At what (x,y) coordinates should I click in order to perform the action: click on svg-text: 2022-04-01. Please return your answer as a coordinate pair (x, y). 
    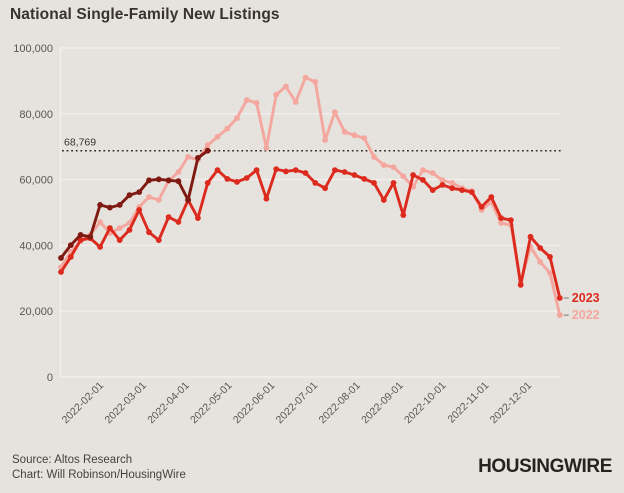
    Looking at the image, I should click on (168, 403).